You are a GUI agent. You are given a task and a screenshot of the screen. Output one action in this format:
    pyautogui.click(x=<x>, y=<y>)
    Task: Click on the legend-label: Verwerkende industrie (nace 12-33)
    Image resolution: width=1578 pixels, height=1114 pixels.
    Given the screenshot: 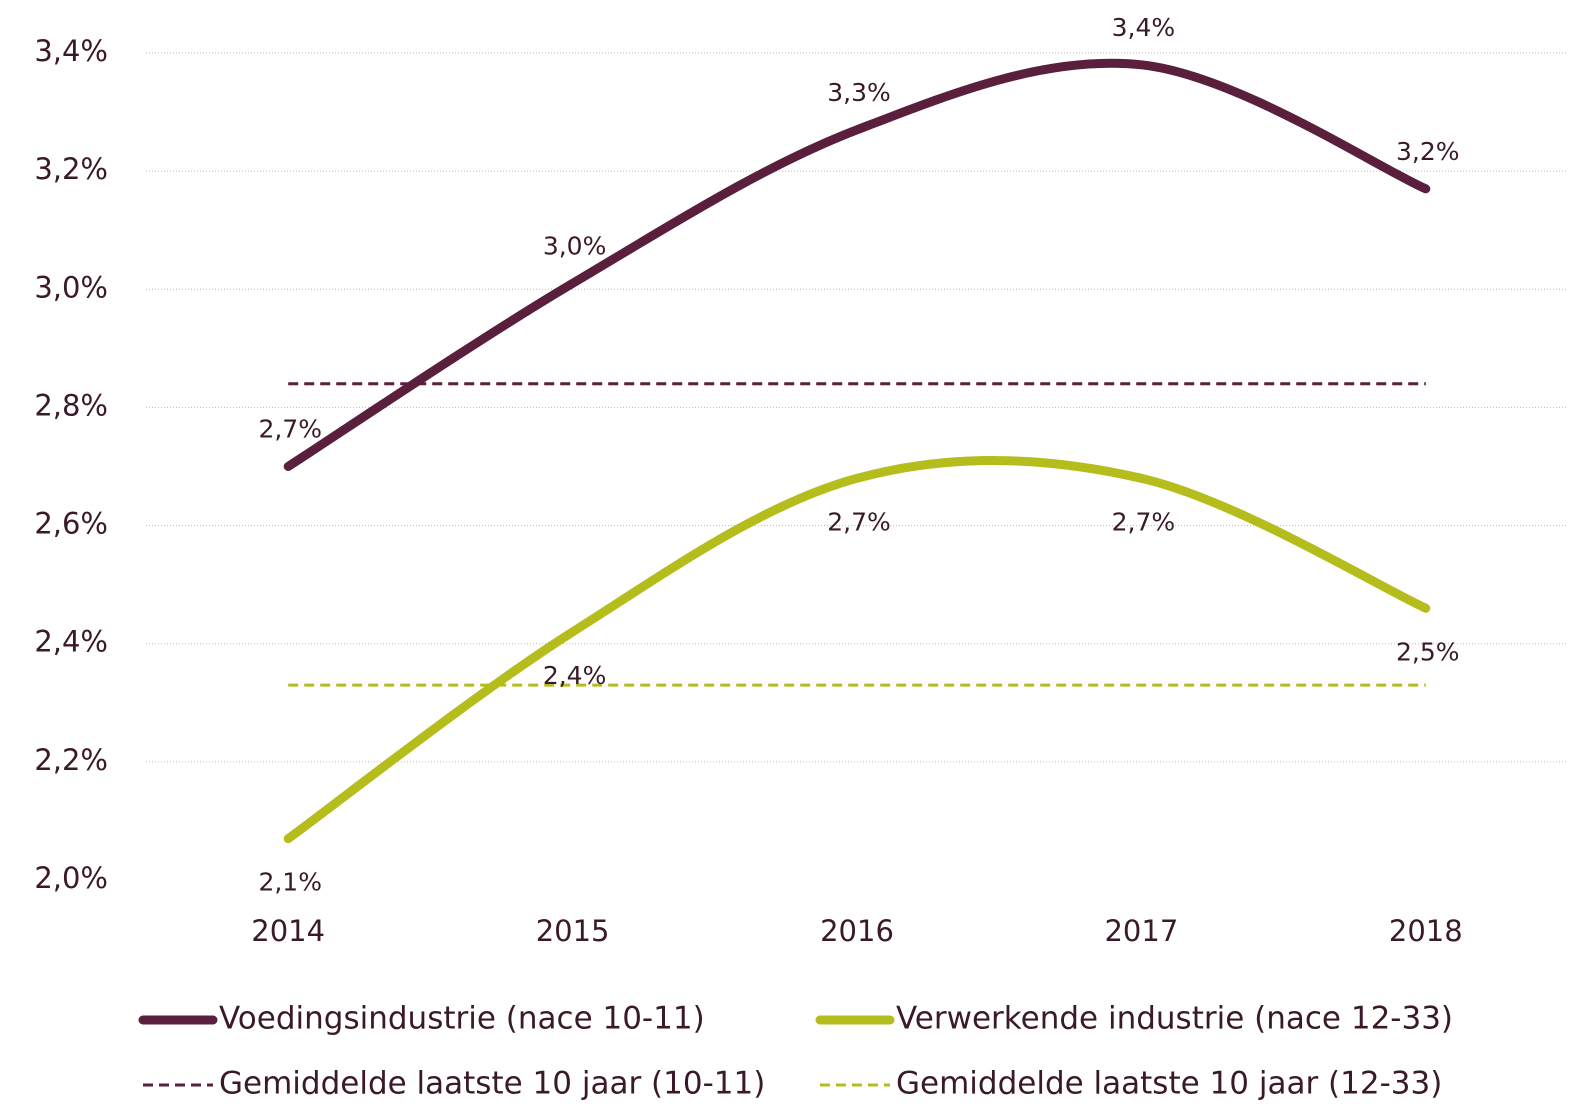 What is the action you would take?
    pyautogui.click(x=1174, y=1019)
    